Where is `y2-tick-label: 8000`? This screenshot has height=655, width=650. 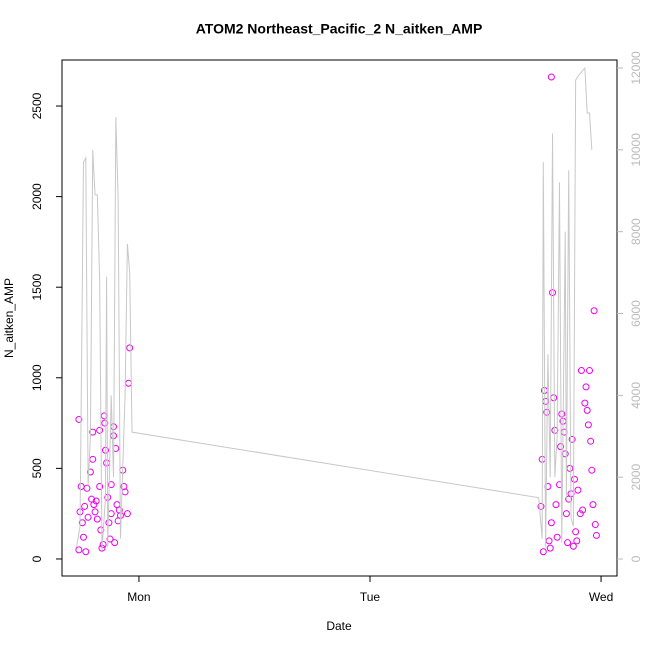 y2-tick-label: 8000 is located at coordinates (636, 231).